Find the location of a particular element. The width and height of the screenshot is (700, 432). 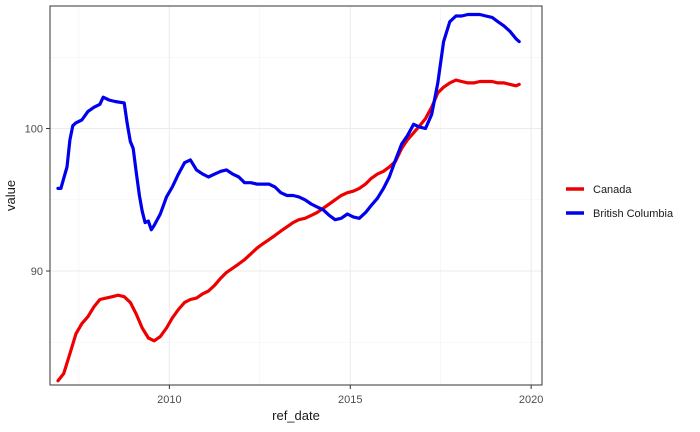

y-axis-title: value is located at coordinates (10, 195).